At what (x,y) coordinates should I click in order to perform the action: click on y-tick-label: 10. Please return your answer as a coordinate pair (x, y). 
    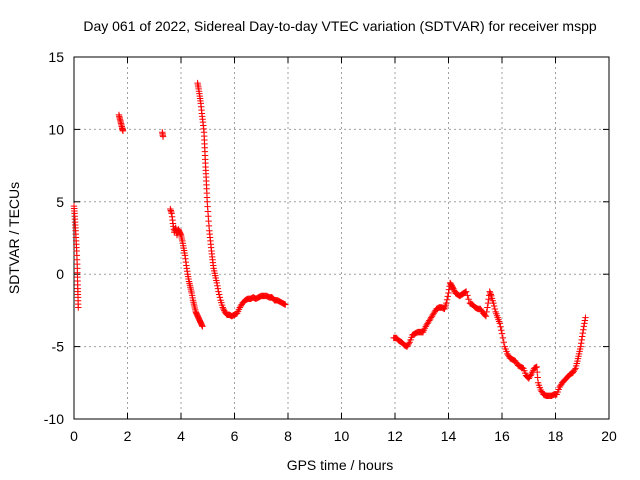
    Looking at the image, I should click on (56, 129).